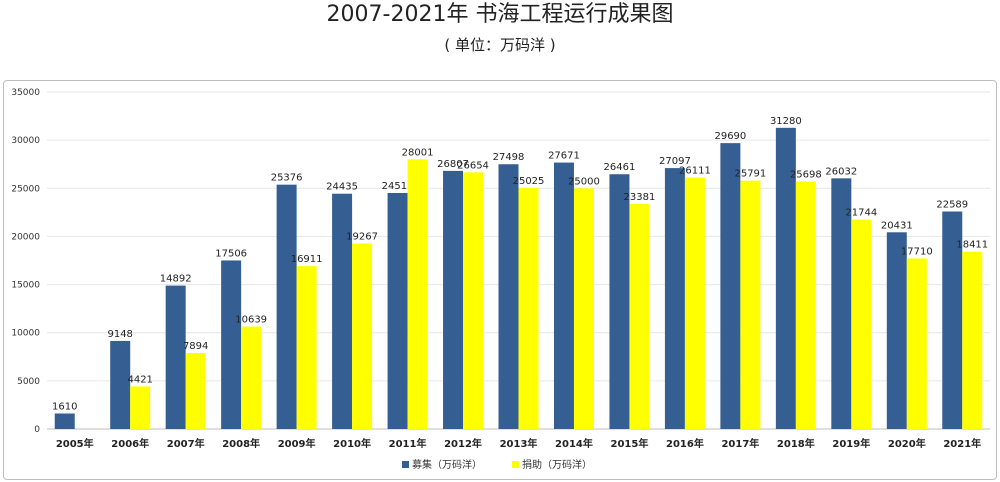 The height and width of the screenshot is (482, 1000). Describe the element at coordinates (342, 187) in the screenshot. I see `data-label: 24435` at that location.